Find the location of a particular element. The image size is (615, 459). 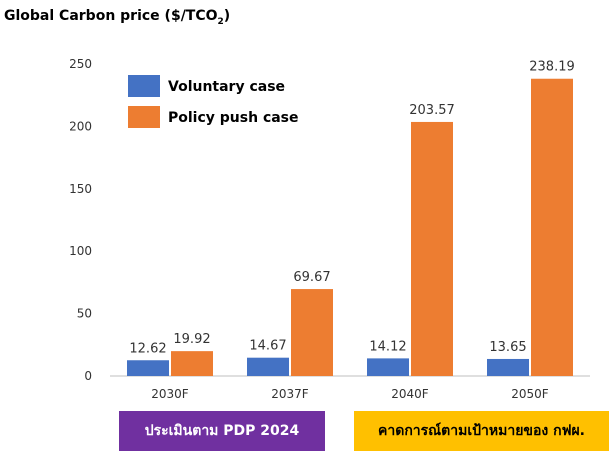

data-label-policy-2050F: 238.19 is located at coordinates (552, 67).